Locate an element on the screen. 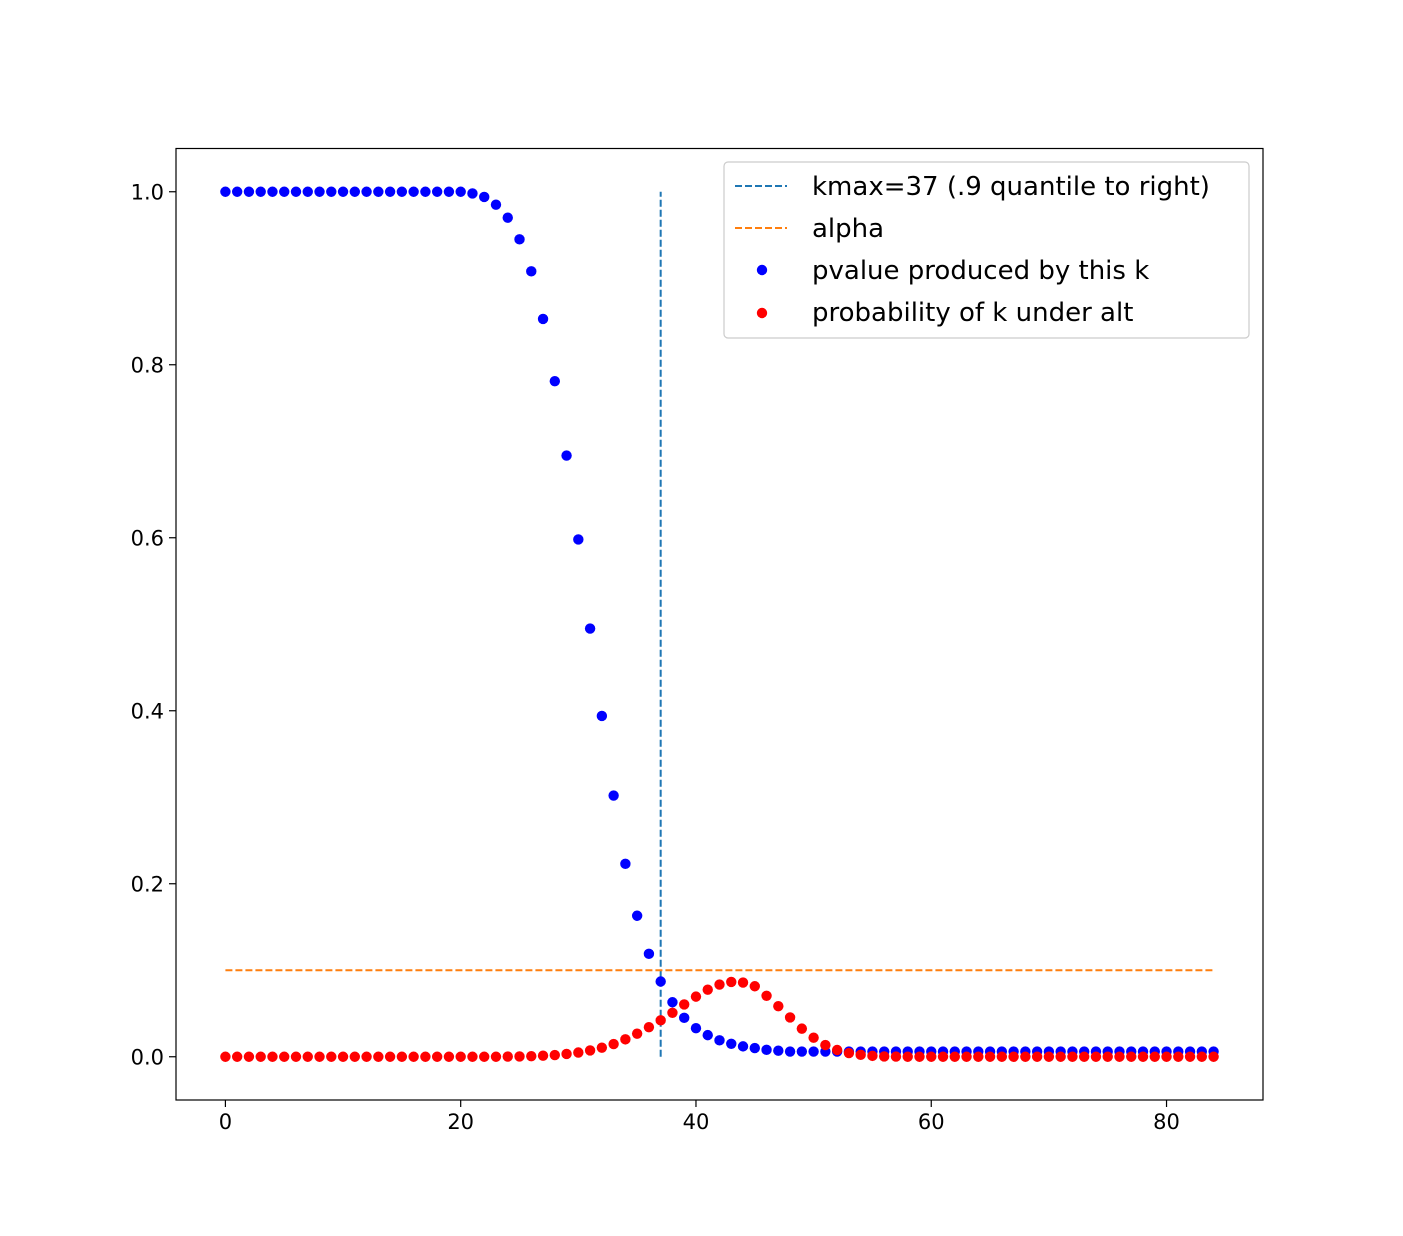 This screenshot has height=1236, width=1403. x-axis-ticks: 0 20 40 60 80 is located at coordinates (699, 1117).